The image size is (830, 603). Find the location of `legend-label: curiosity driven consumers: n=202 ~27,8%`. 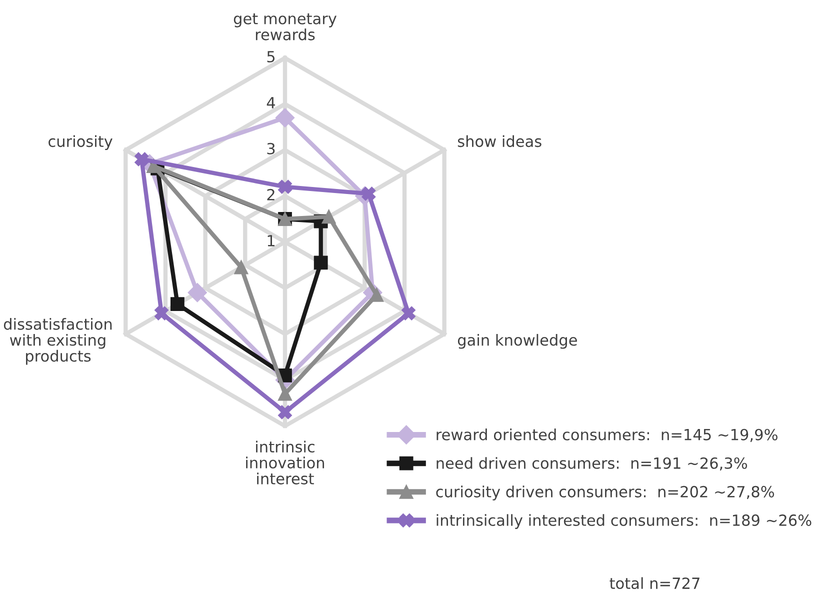

legend-label: curiosity driven consumers: n=202 ~27,8% is located at coordinates (605, 493).